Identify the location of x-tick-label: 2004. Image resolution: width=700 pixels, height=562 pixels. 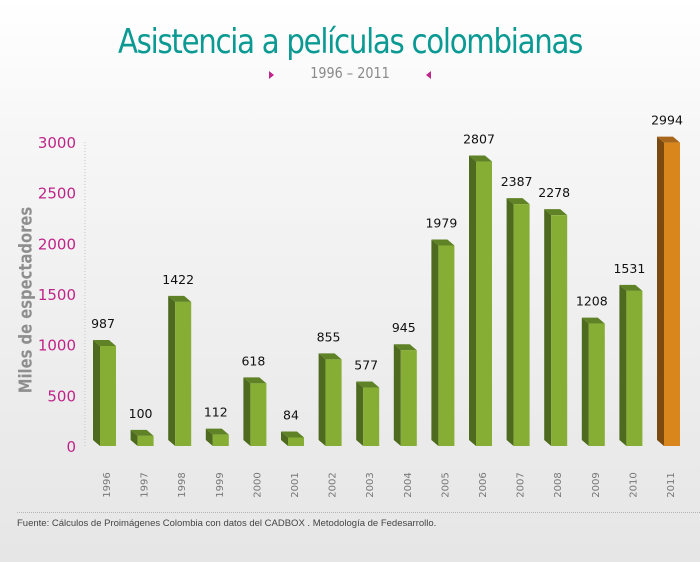
(408, 484).